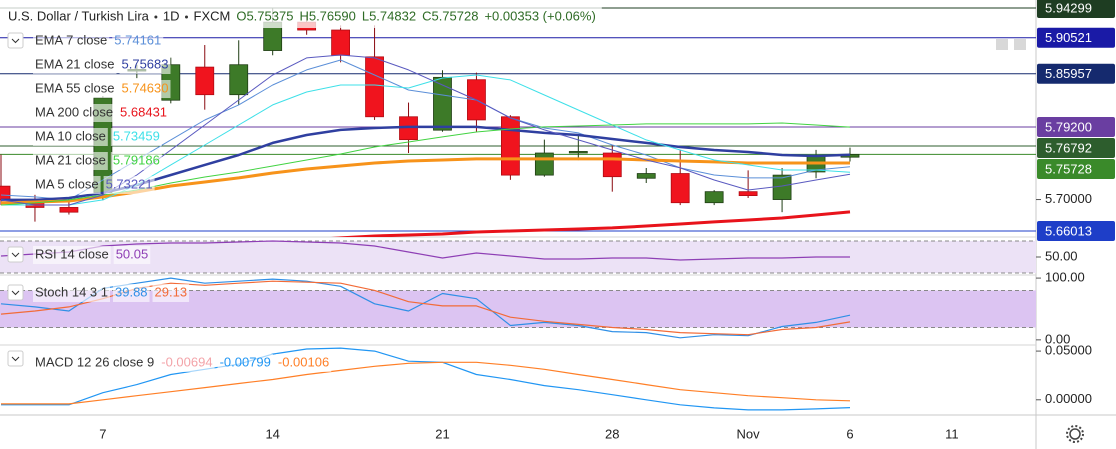 Image resolution: width=1116 pixels, height=449 pixels. I want to click on gear-icon, so click(1075, 434).